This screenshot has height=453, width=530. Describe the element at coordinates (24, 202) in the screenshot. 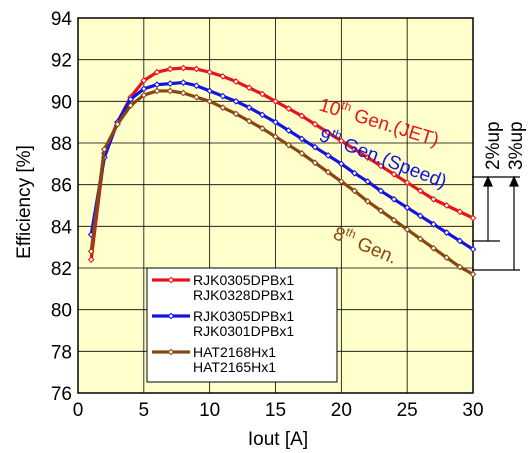

I see `y-axis-title: Efficiency [%]` at that location.